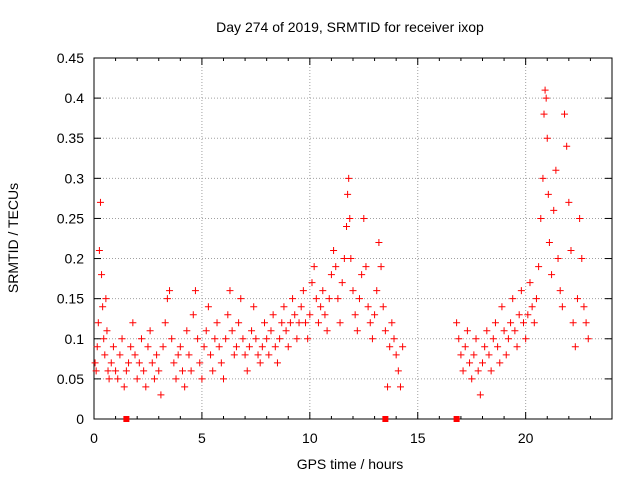 The image size is (640, 480). What do you see at coordinates (94, 438) in the screenshot?
I see `x-tick-label: 0` at bounding box center [94, 438].